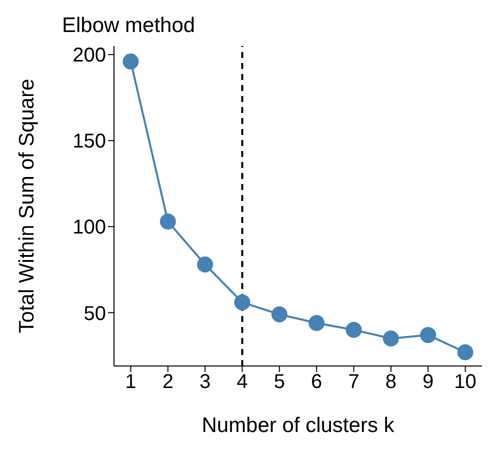 This screenshot has height=454, width=496. Describe the element at coordinates (316, 382) in the screenshot. I see `x-tick-label: 6` at that location.